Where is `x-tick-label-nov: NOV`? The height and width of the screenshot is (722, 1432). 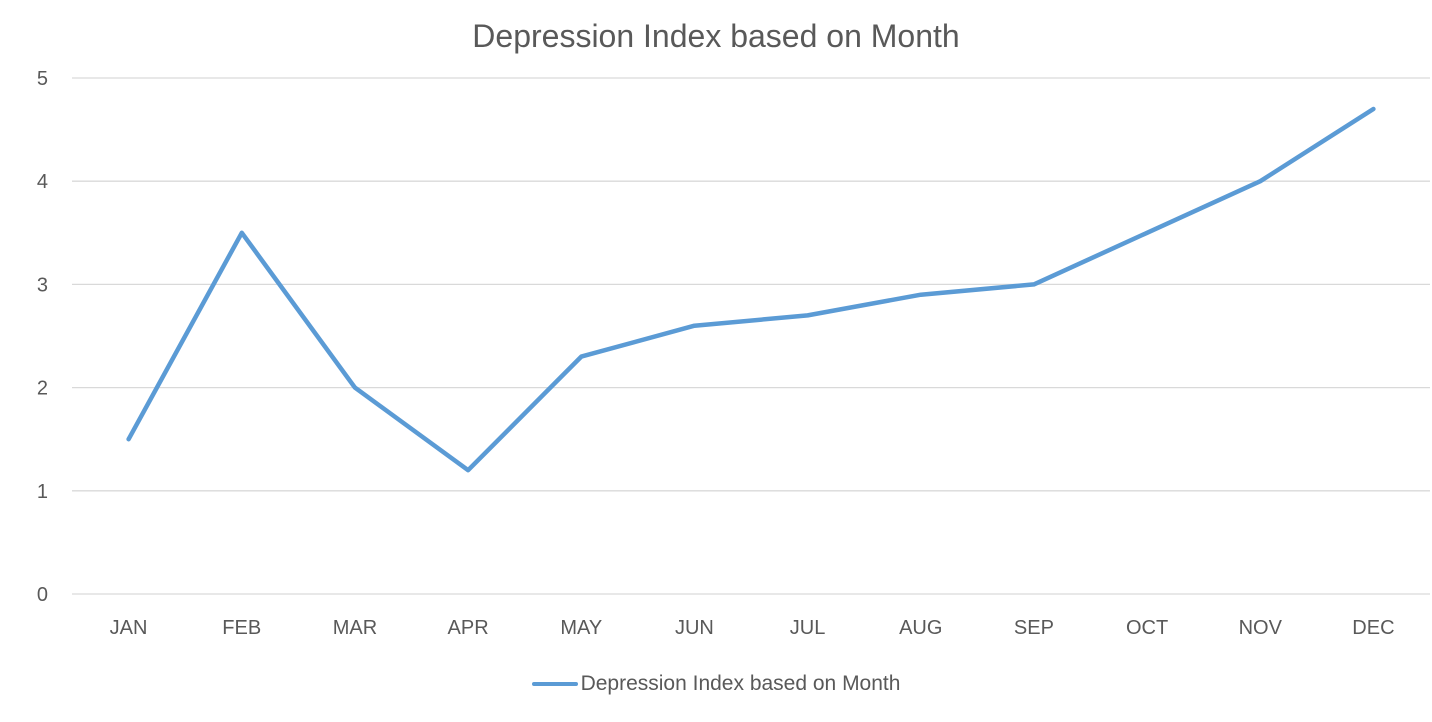
x-tick-label-nov: NOV is located at coordinates (1261, 628).